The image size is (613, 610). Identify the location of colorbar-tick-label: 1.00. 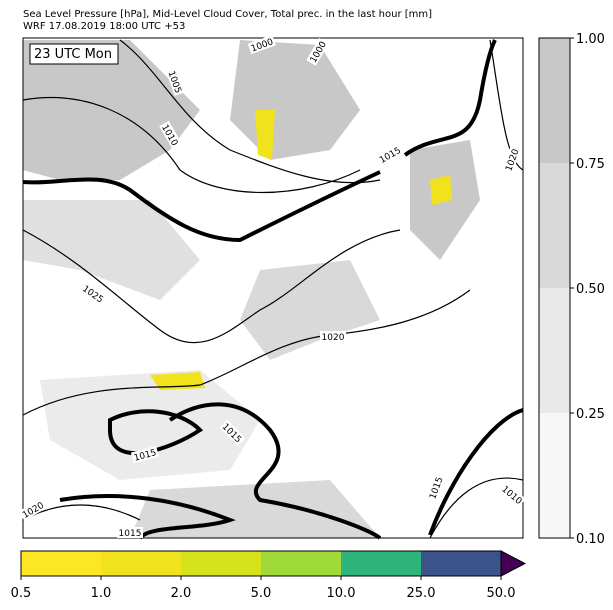
(590, 39).